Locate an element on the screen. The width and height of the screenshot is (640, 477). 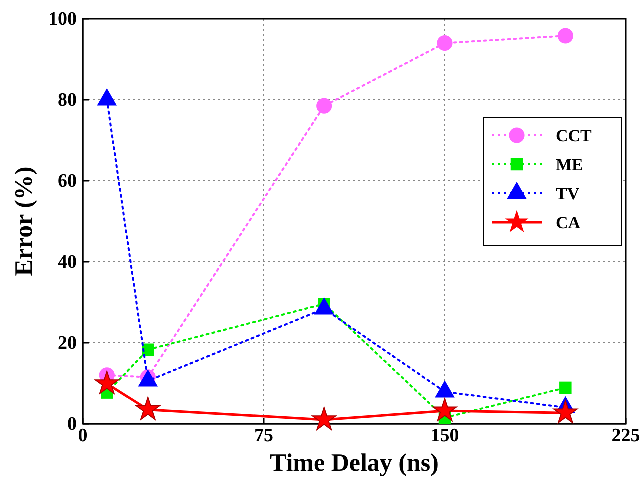
legend-label: CA is located at coordinates (569, 223).